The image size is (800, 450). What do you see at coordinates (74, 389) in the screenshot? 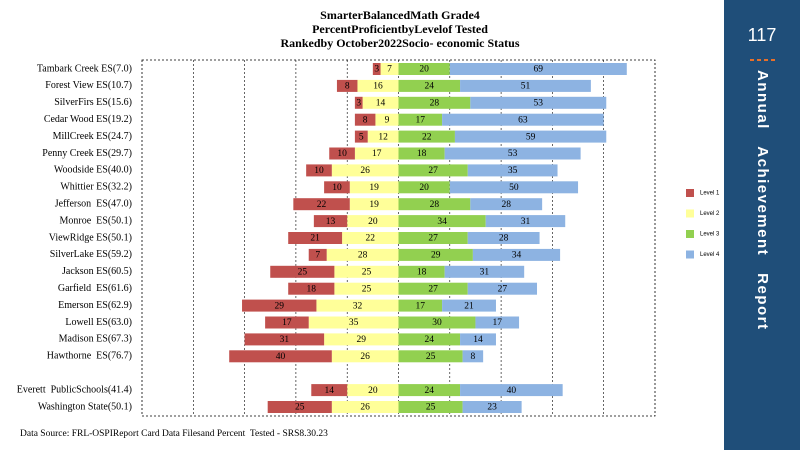
I see `y-tick-label: Everett PublicSchools(41.4)` at bounding box center [74, 389].